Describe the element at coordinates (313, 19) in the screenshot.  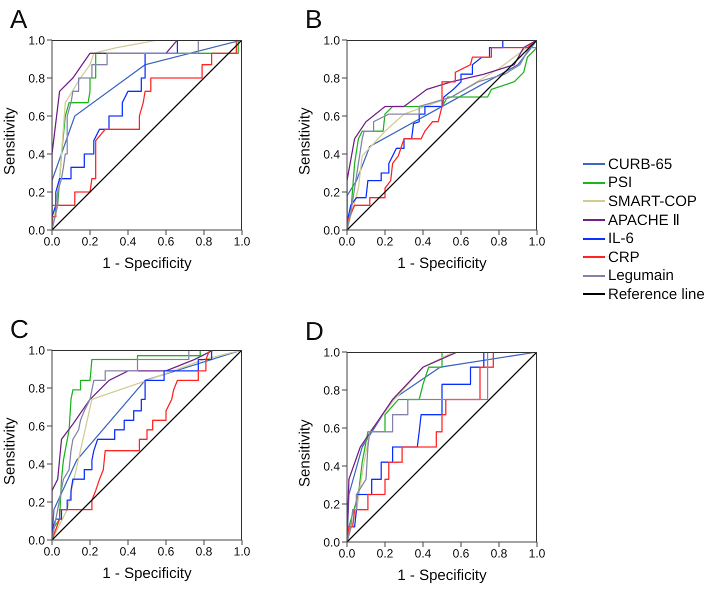
I see `chart-title: B` at that location.